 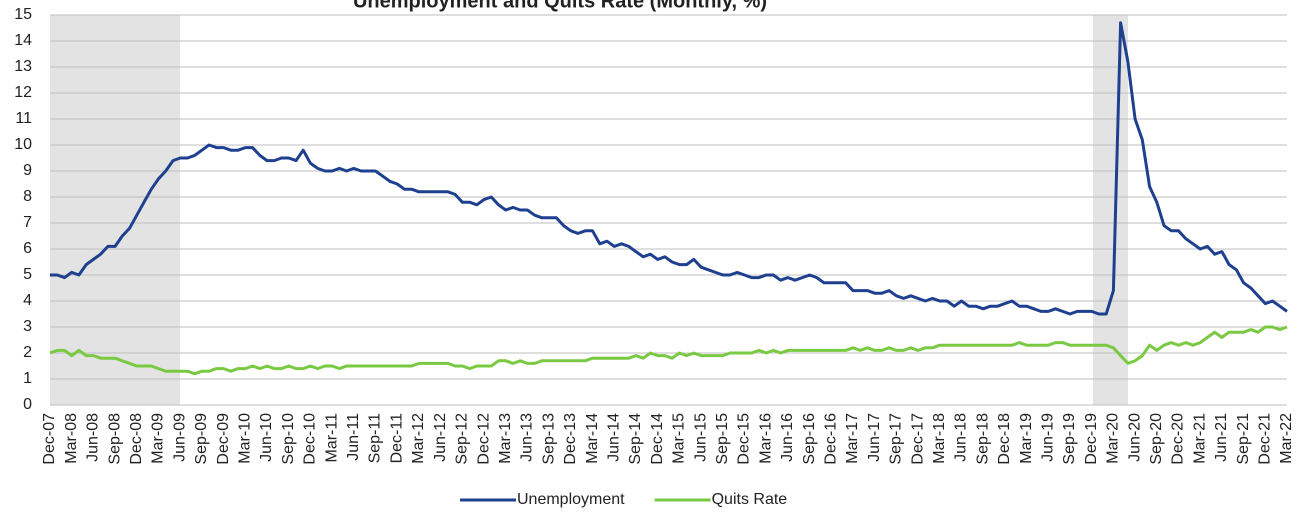 I want to click on x-tick-label: Sep-10, so click(x=288, y=439).